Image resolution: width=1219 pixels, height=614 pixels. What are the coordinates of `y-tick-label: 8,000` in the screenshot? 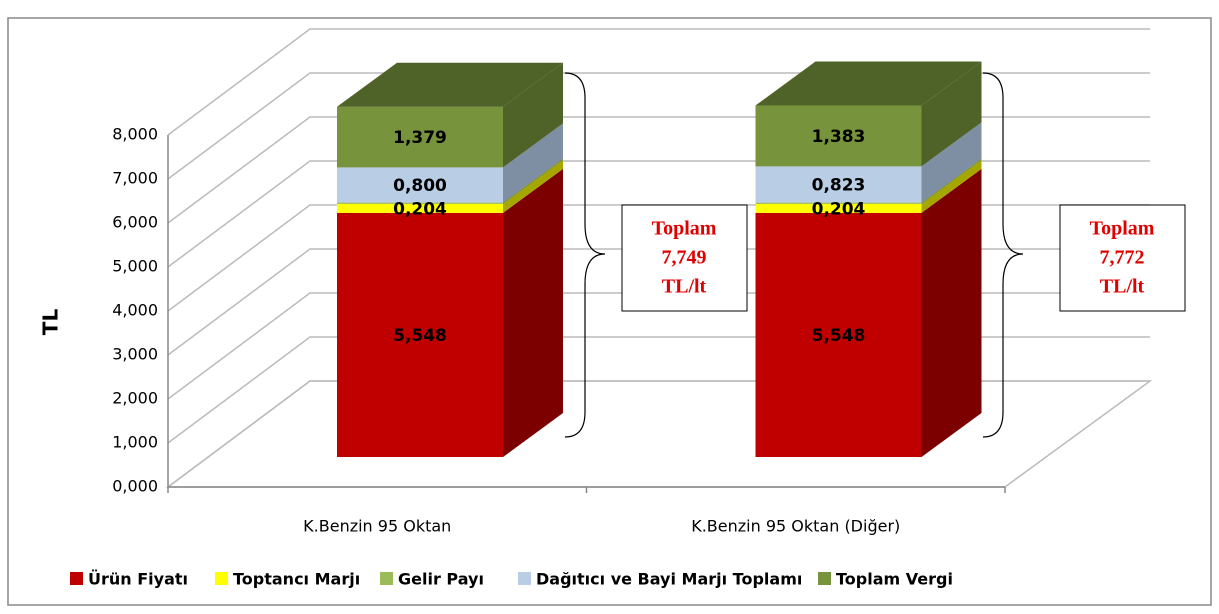 It's located at (135, 134).